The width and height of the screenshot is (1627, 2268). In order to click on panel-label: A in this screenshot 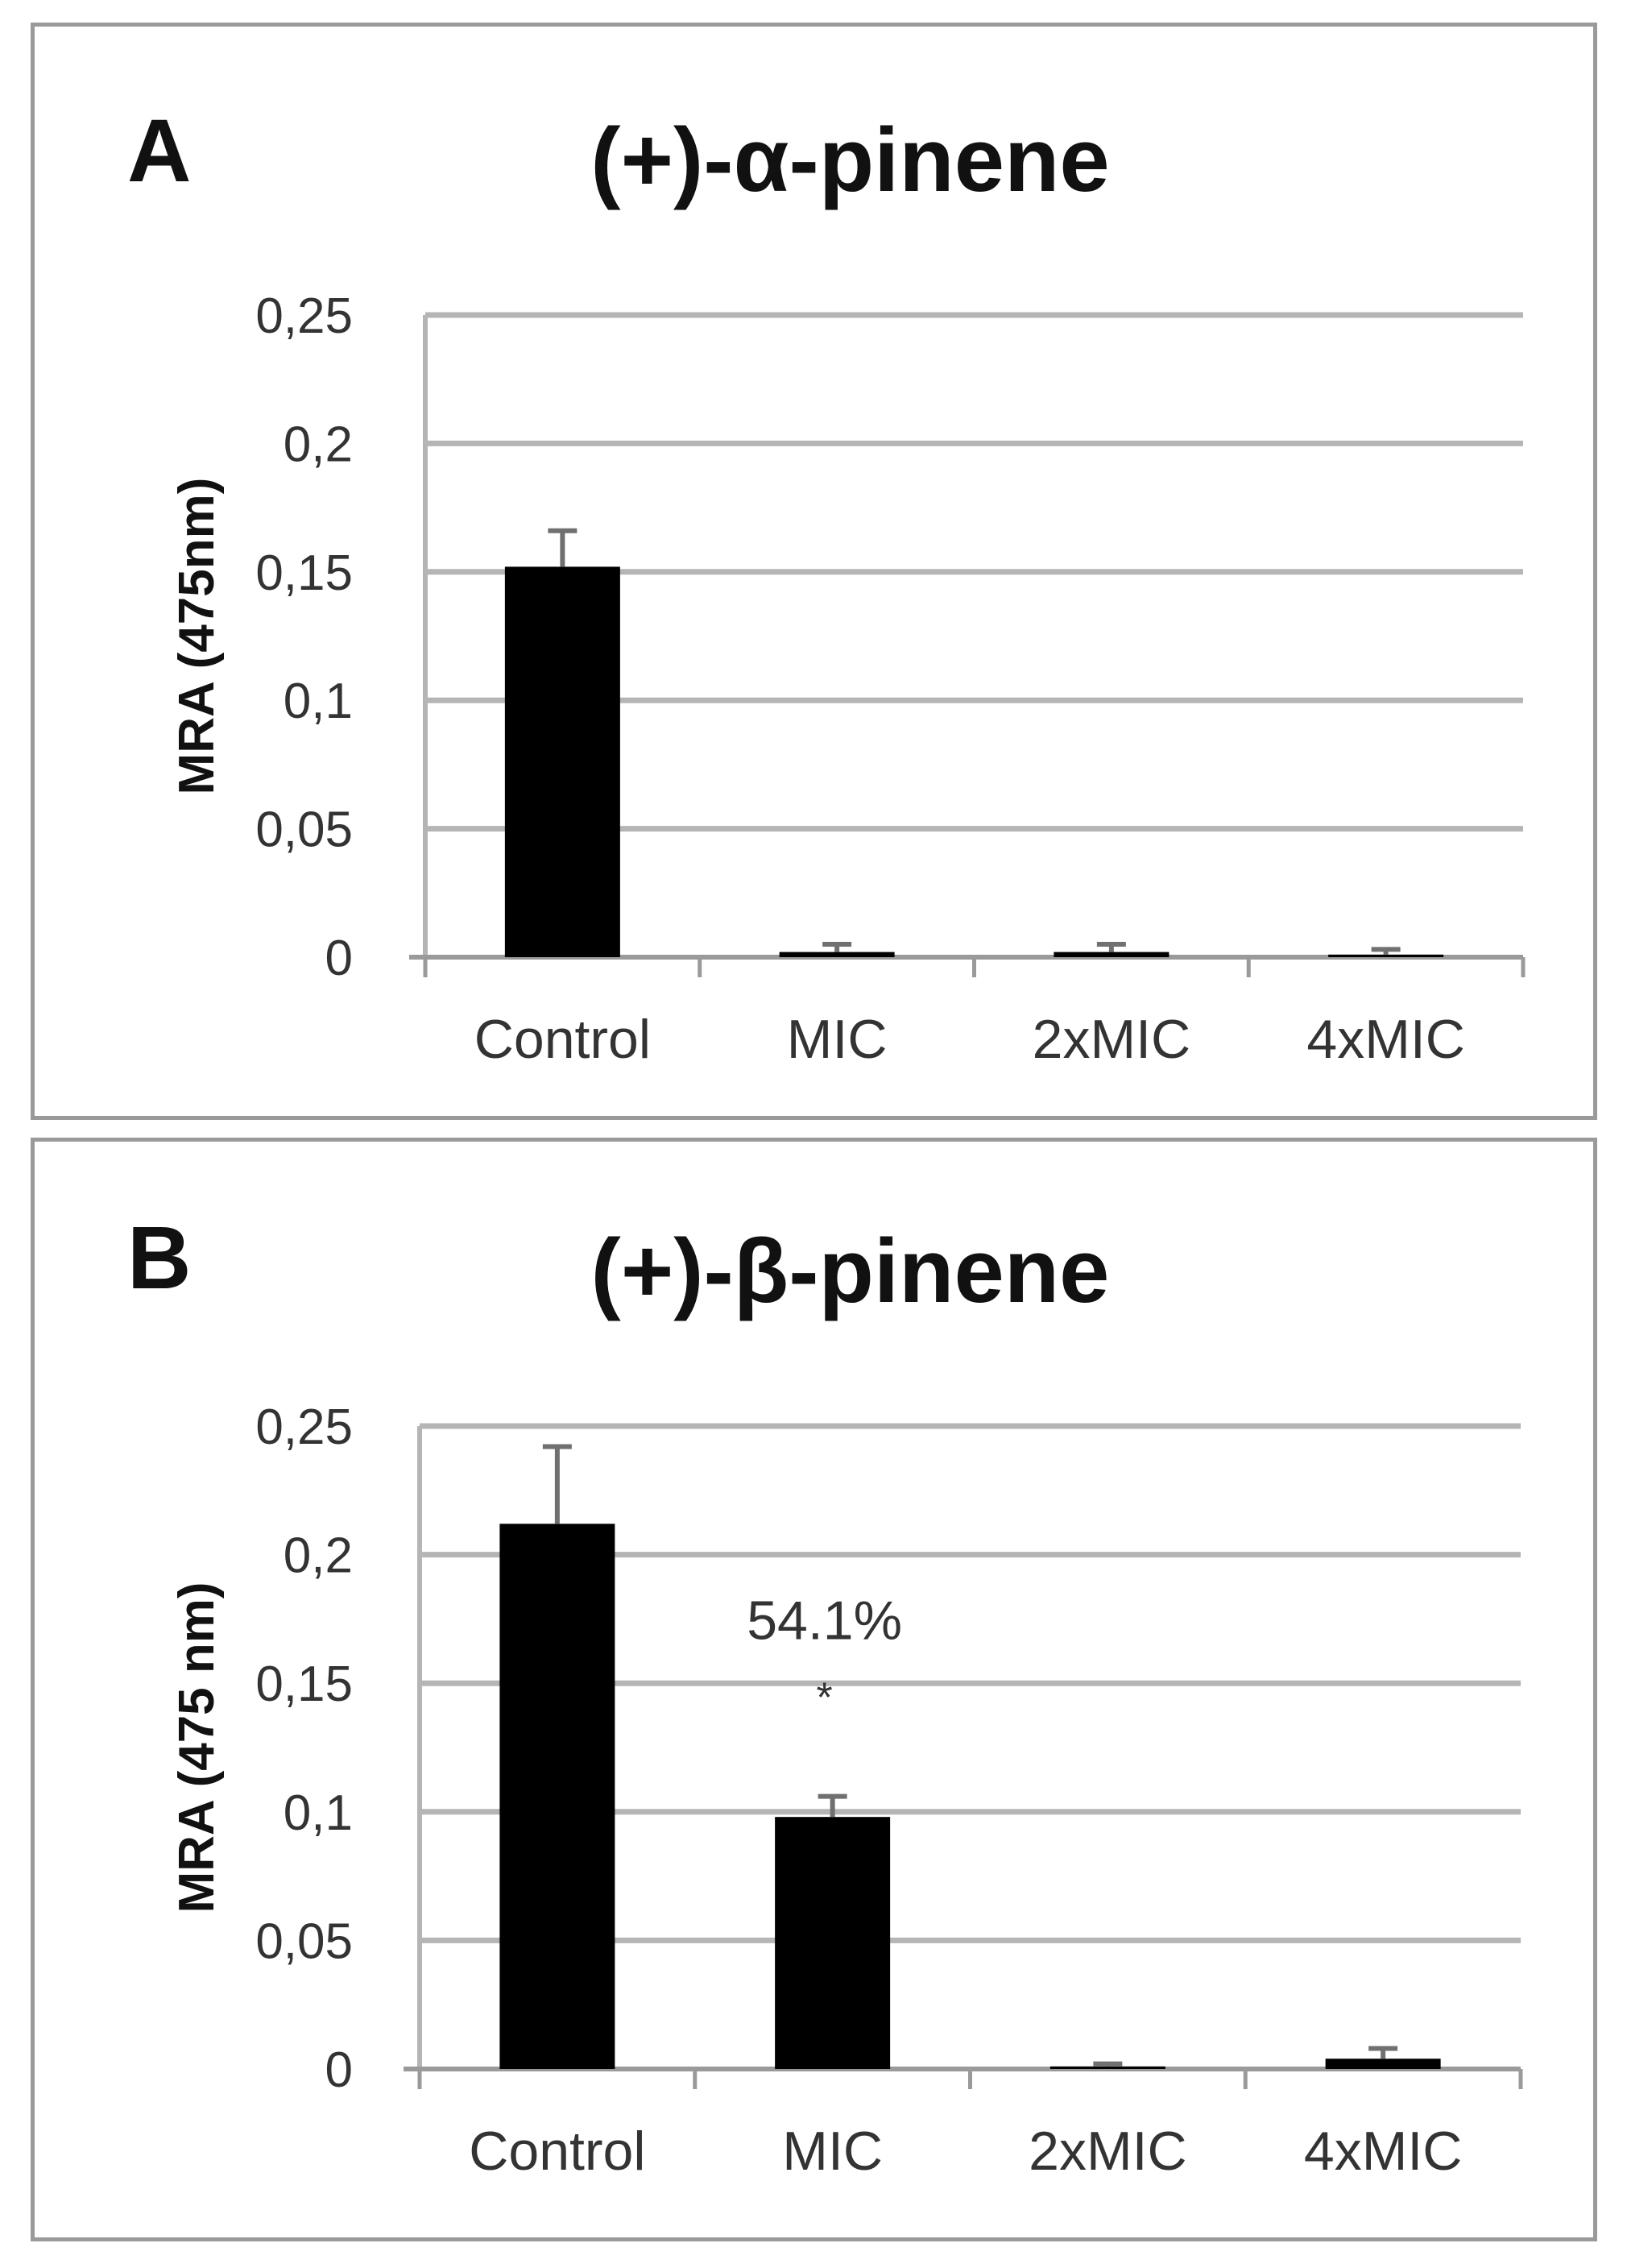, I will do `click(160, 151)`.